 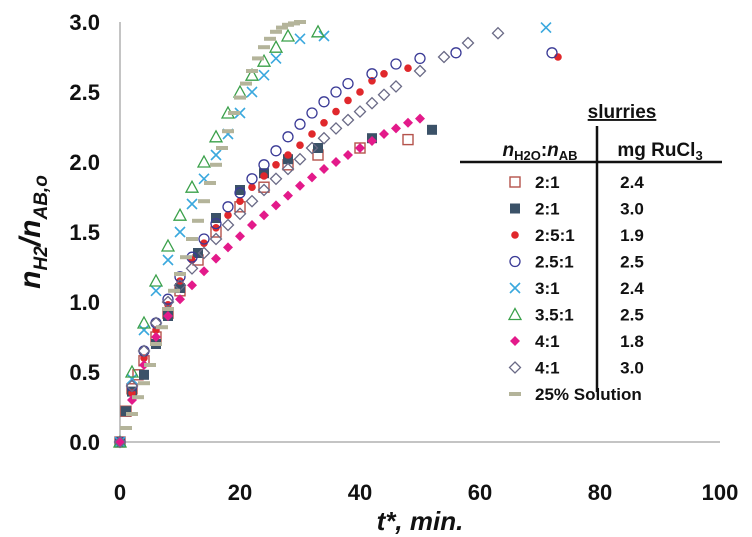 What do you see at coordinates (544, 150) in the screenshot?
I see `legend-col1-colon: :` at bounding box center [544, 150].